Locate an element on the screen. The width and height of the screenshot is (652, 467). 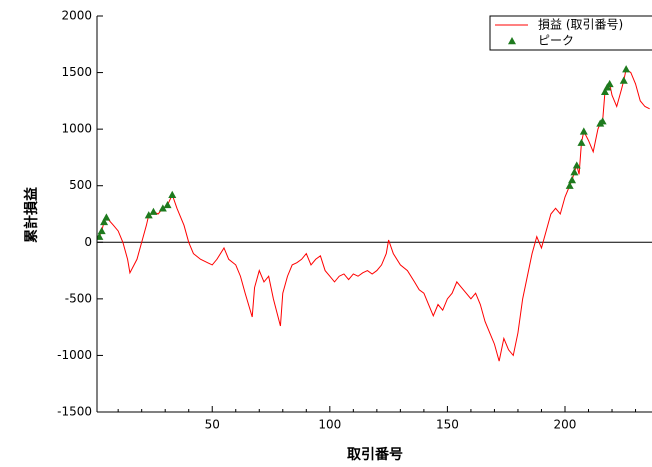
y-tick-label: -1000 is located at coordinates (74, 355).